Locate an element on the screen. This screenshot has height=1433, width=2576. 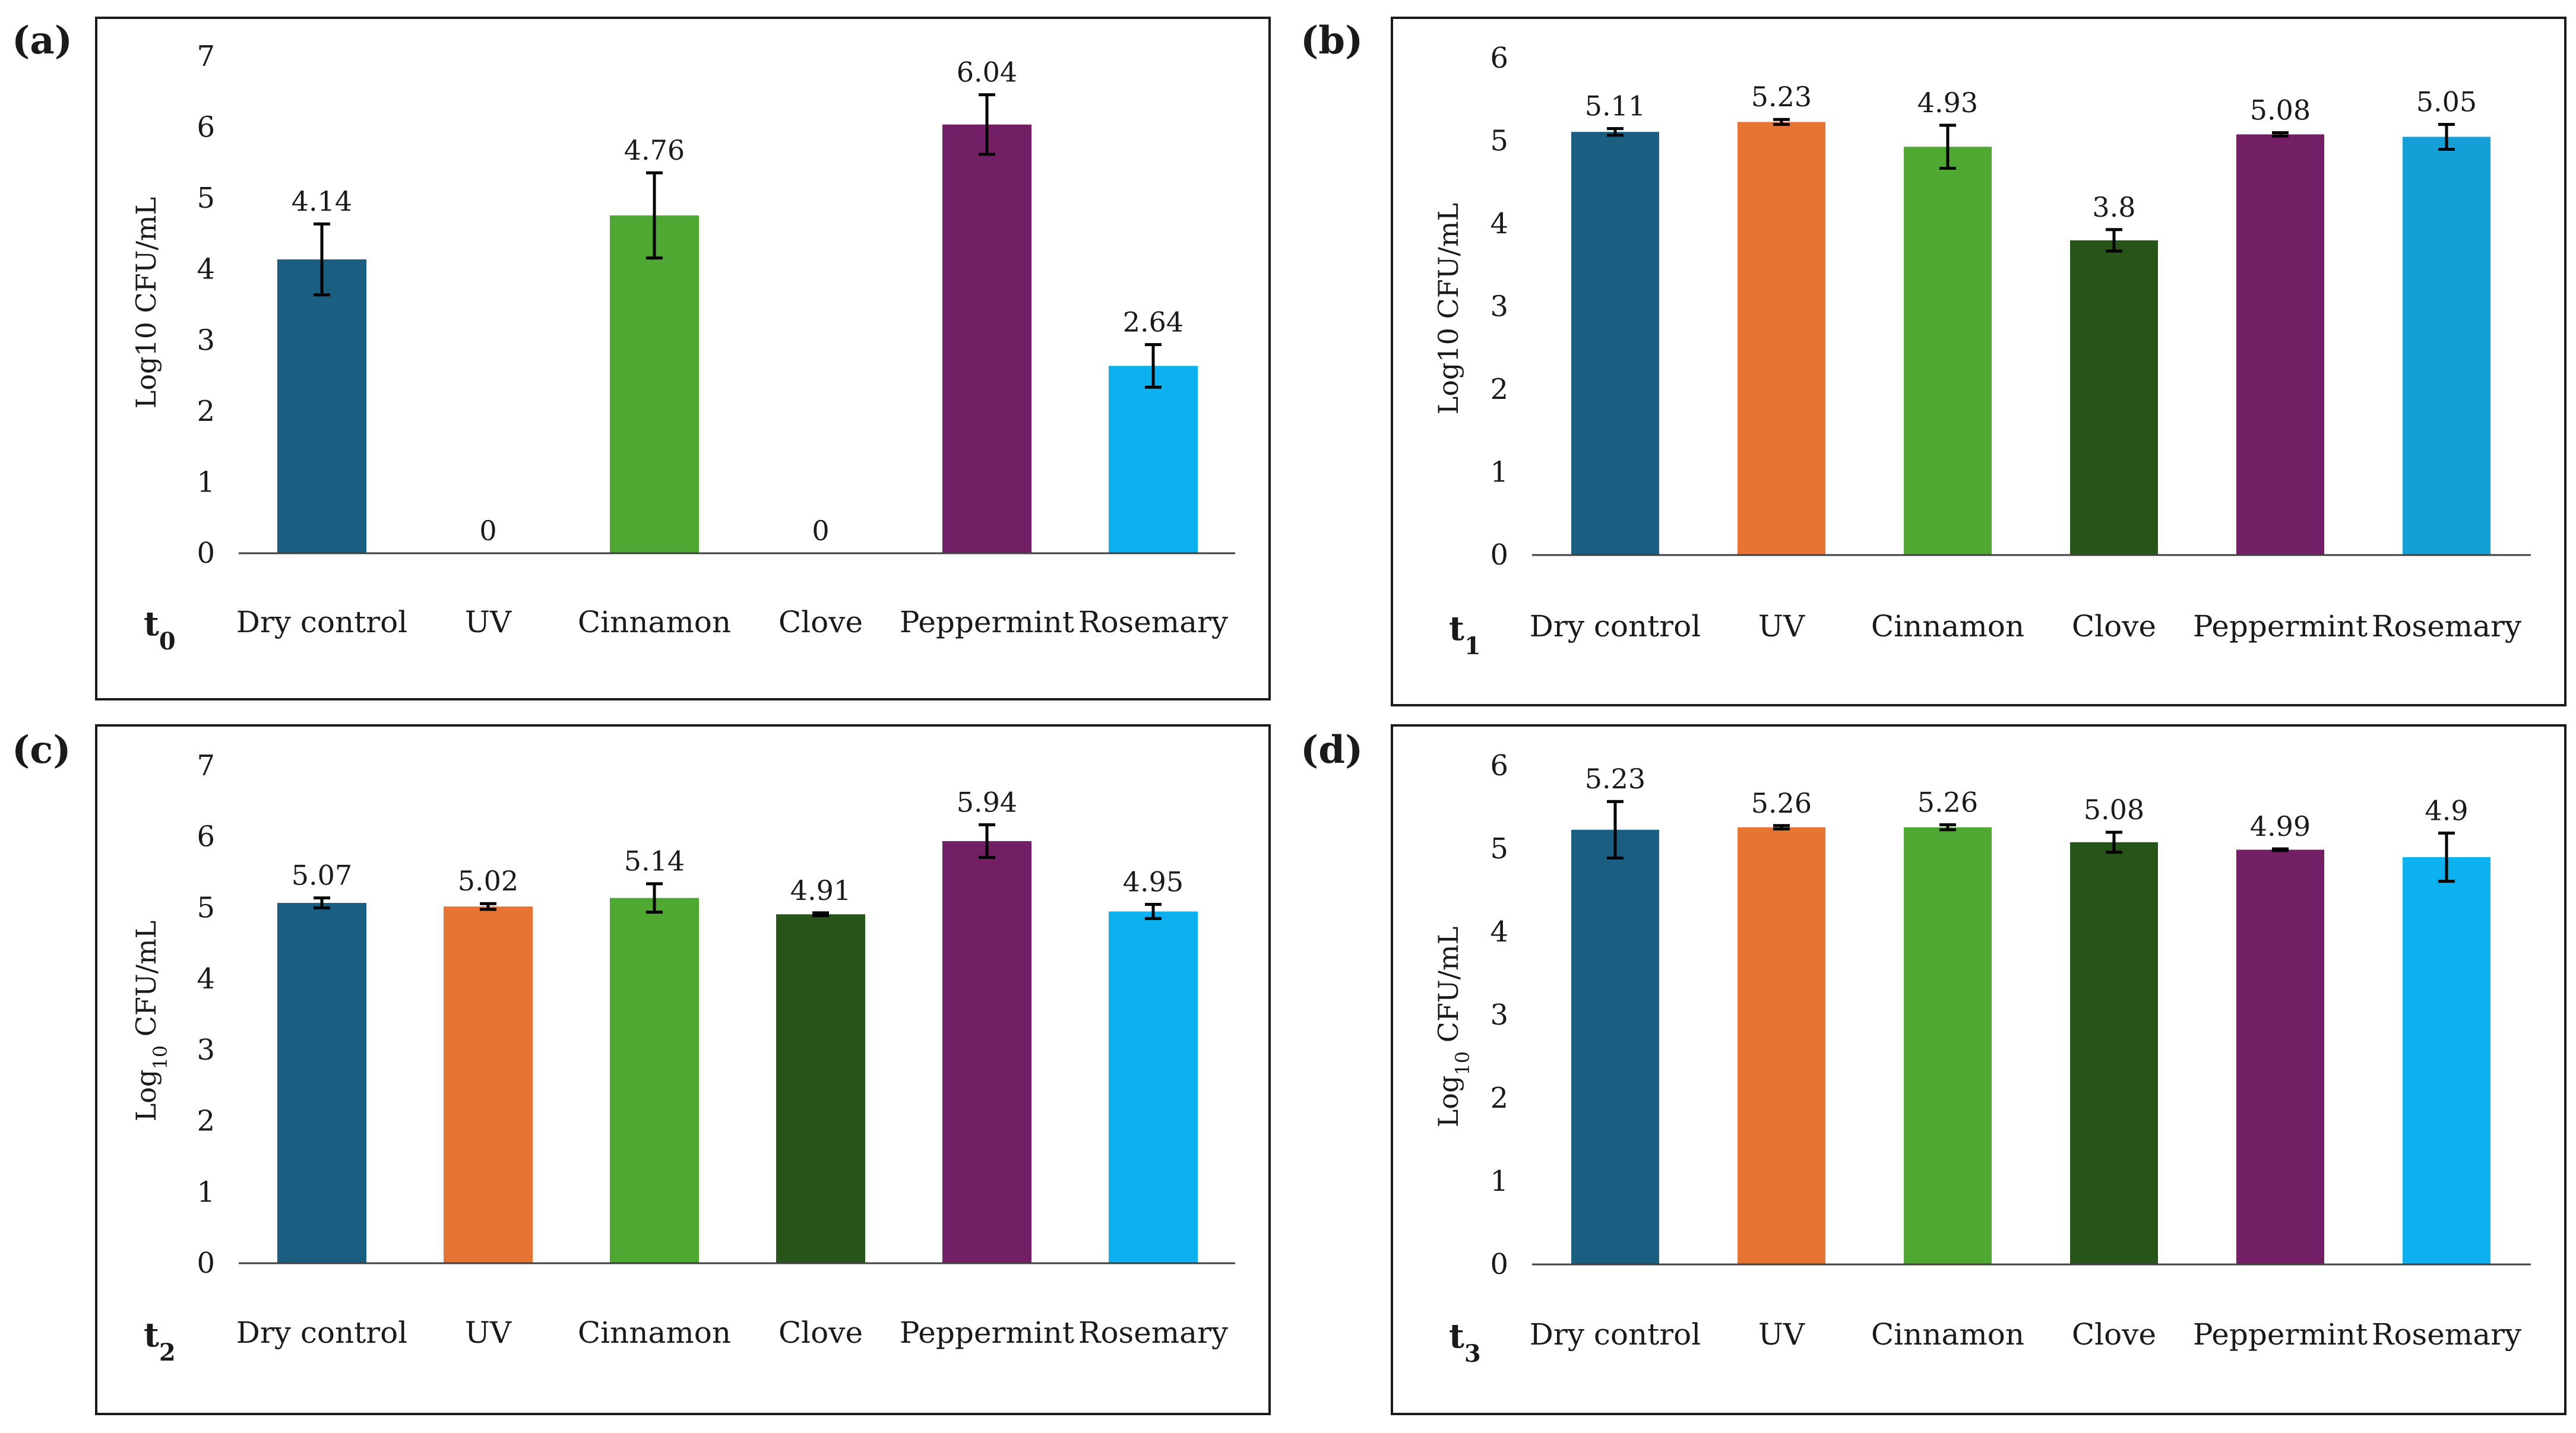
panel-letter: (c) is located at coordinates (41, 750).